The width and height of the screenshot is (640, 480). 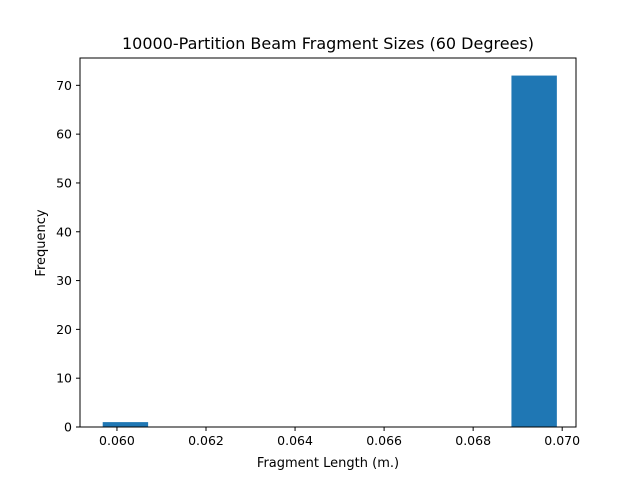 I want to click on x-axis-ticks: 0.060 0.062 0.064 0.066 0.068 0.070, so click(x=339, y=437).